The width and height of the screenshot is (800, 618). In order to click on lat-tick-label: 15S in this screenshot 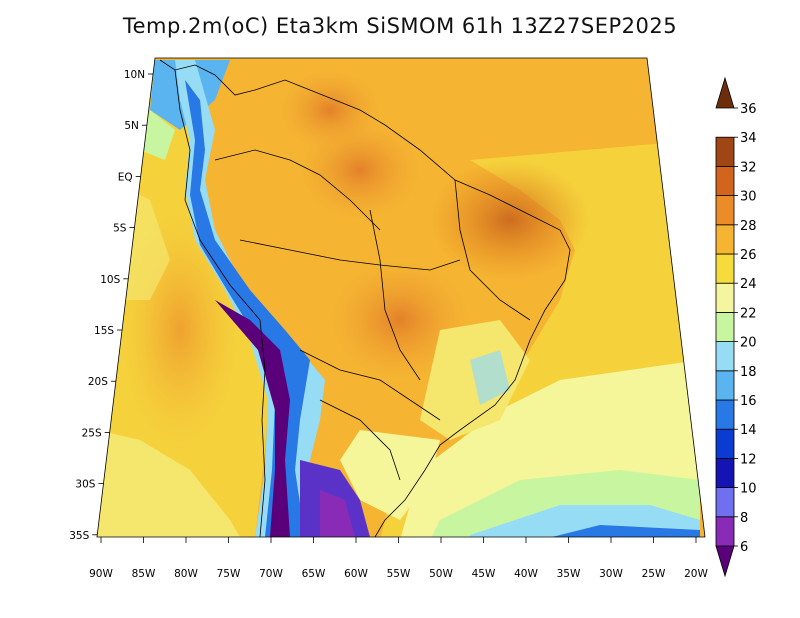, I will do `click(104, 331)`.